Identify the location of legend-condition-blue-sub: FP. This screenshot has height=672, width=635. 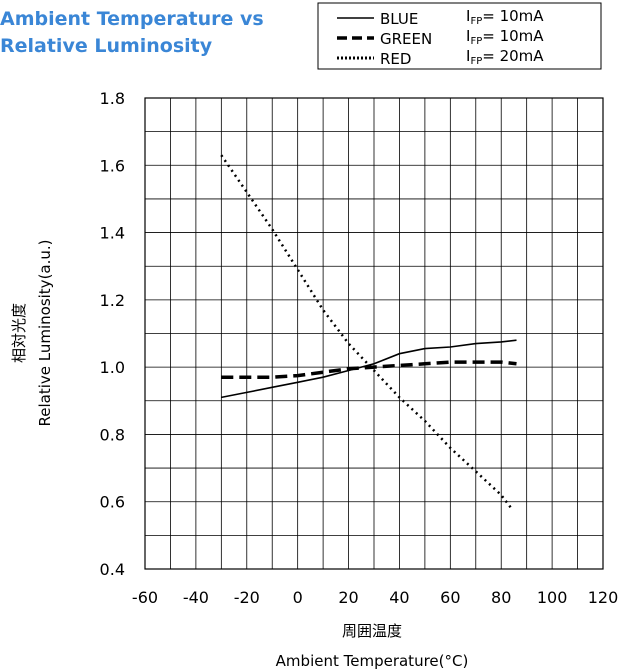
(476, 21).